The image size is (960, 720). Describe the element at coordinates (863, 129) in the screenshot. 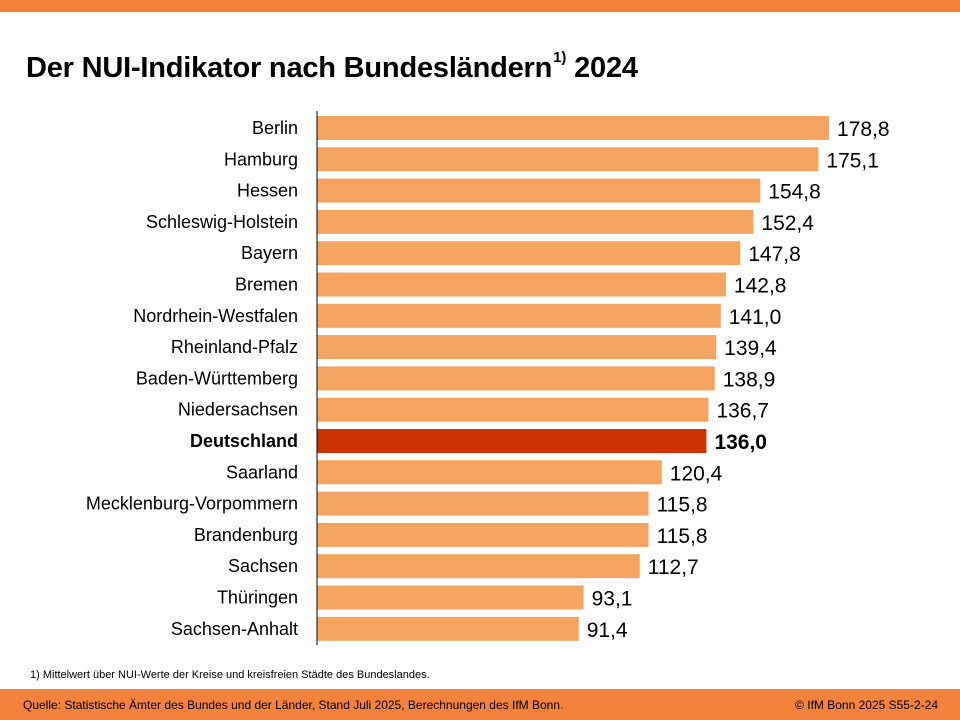

I see `value-label: 178,8` at that location.